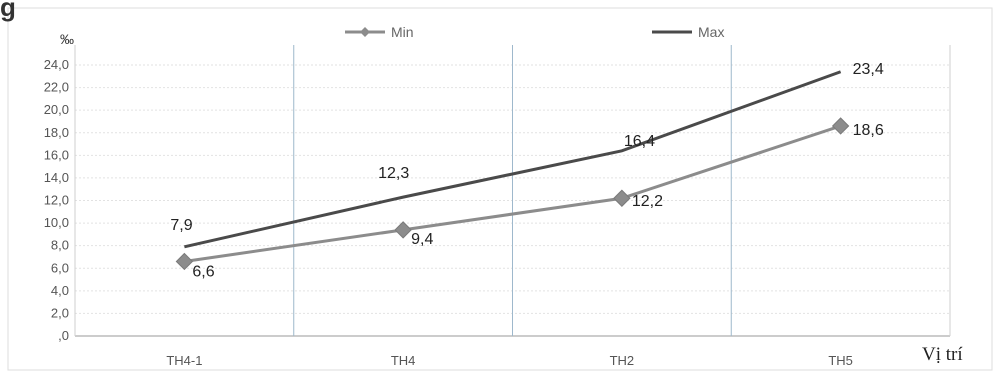 The image size is (1000, 377). Describe the element at coordinates (868, 130) in the screenshot. I see `data-label-min: 18,6` at that location.